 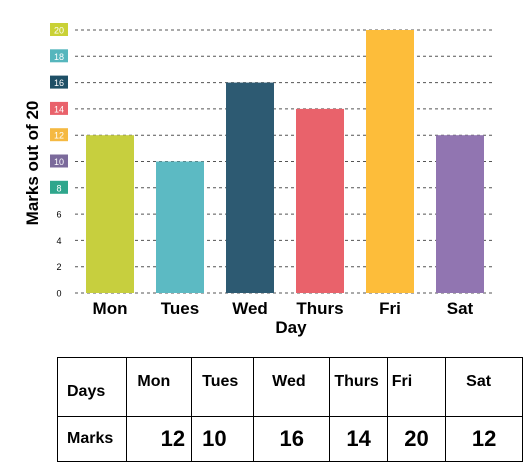 What do you see at coordinates (223, 439) in the screenshot?
I see `table-mark-cell: 10` at bounding box center [223, 439].